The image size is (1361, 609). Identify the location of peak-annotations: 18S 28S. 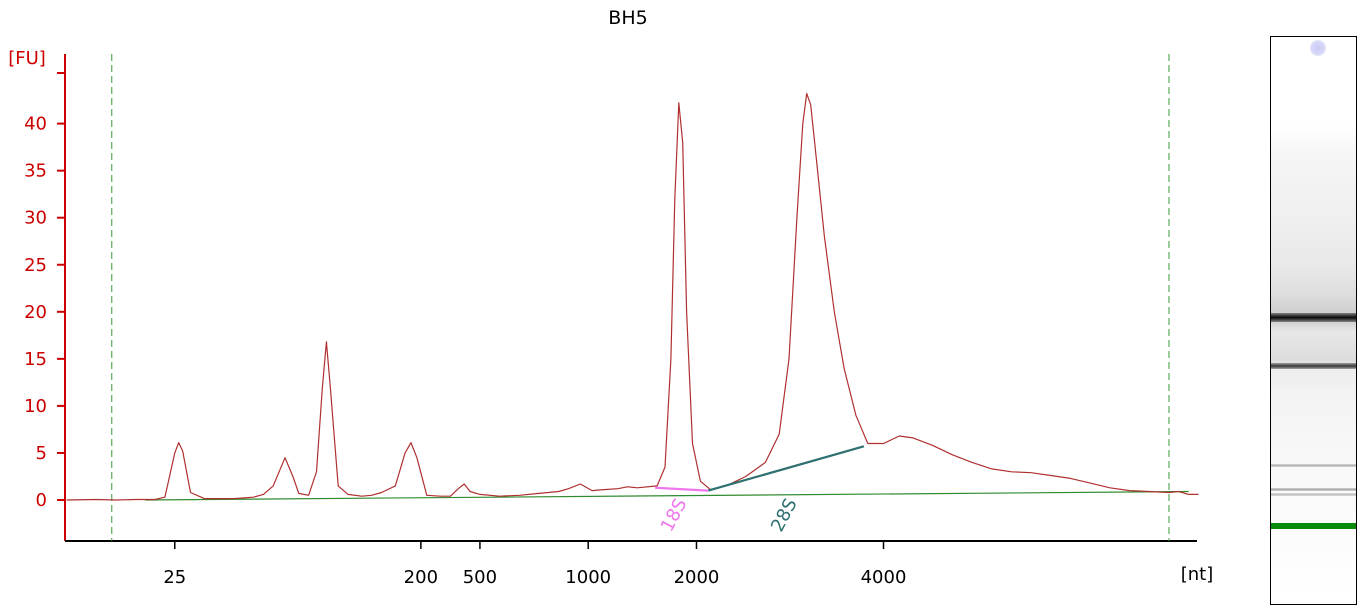
(759, 490).